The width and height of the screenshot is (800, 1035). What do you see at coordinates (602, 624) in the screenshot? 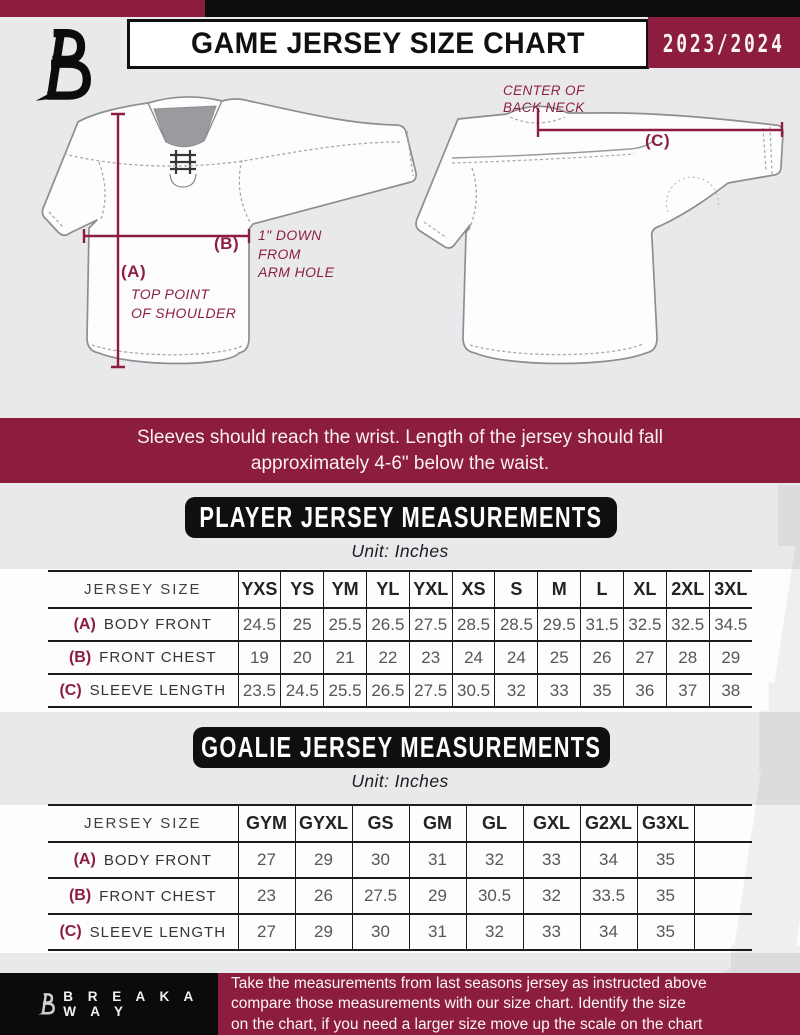
I see `measurement-cell: 31.5` at bounding box center [602, 624].